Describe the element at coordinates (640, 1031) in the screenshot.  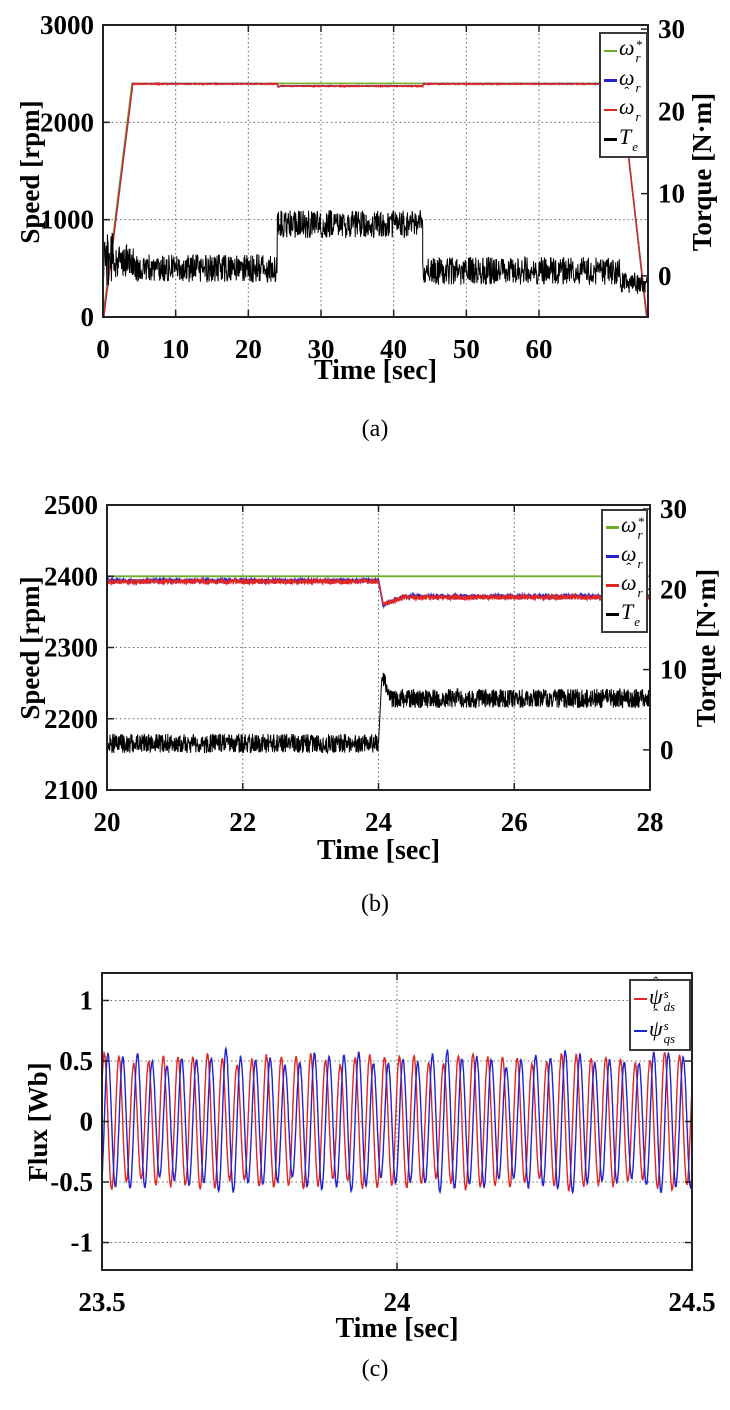
I see `legend-swatch-flux-qs-estimated` at that location.